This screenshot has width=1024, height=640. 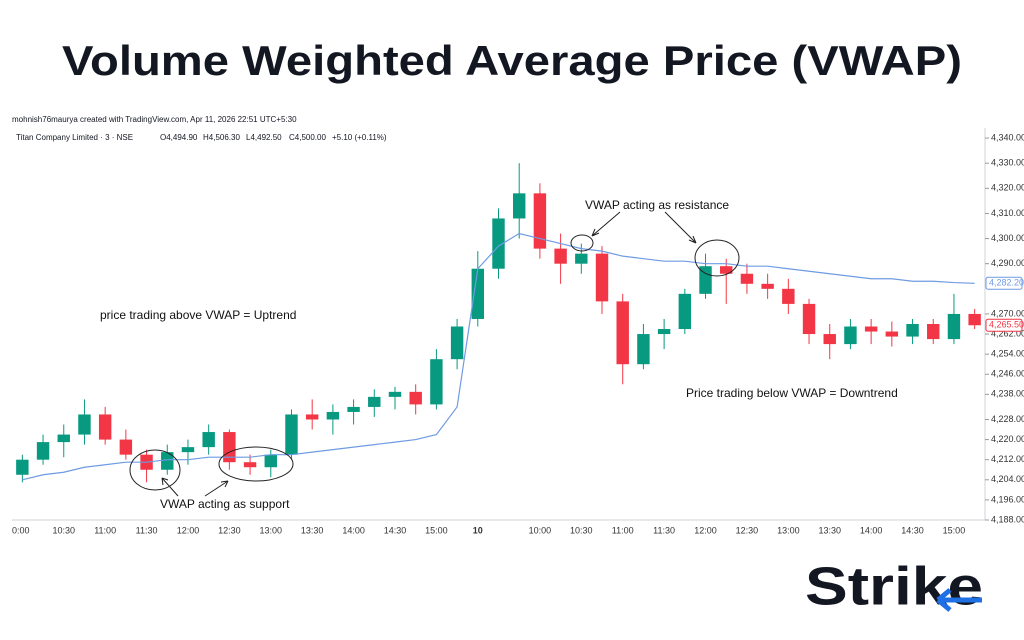 I want to click on annotation: VWAP acting as resistance, so click(x=657, y=205).